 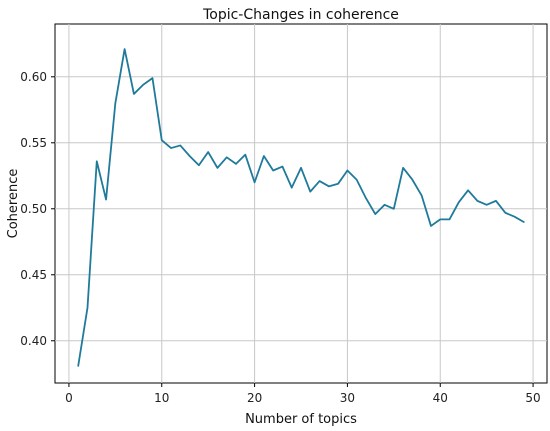 I want to click on y-axis-ticks: 0.40 0.45 0.50 0.55 0.60, so click(x=37, y=209).